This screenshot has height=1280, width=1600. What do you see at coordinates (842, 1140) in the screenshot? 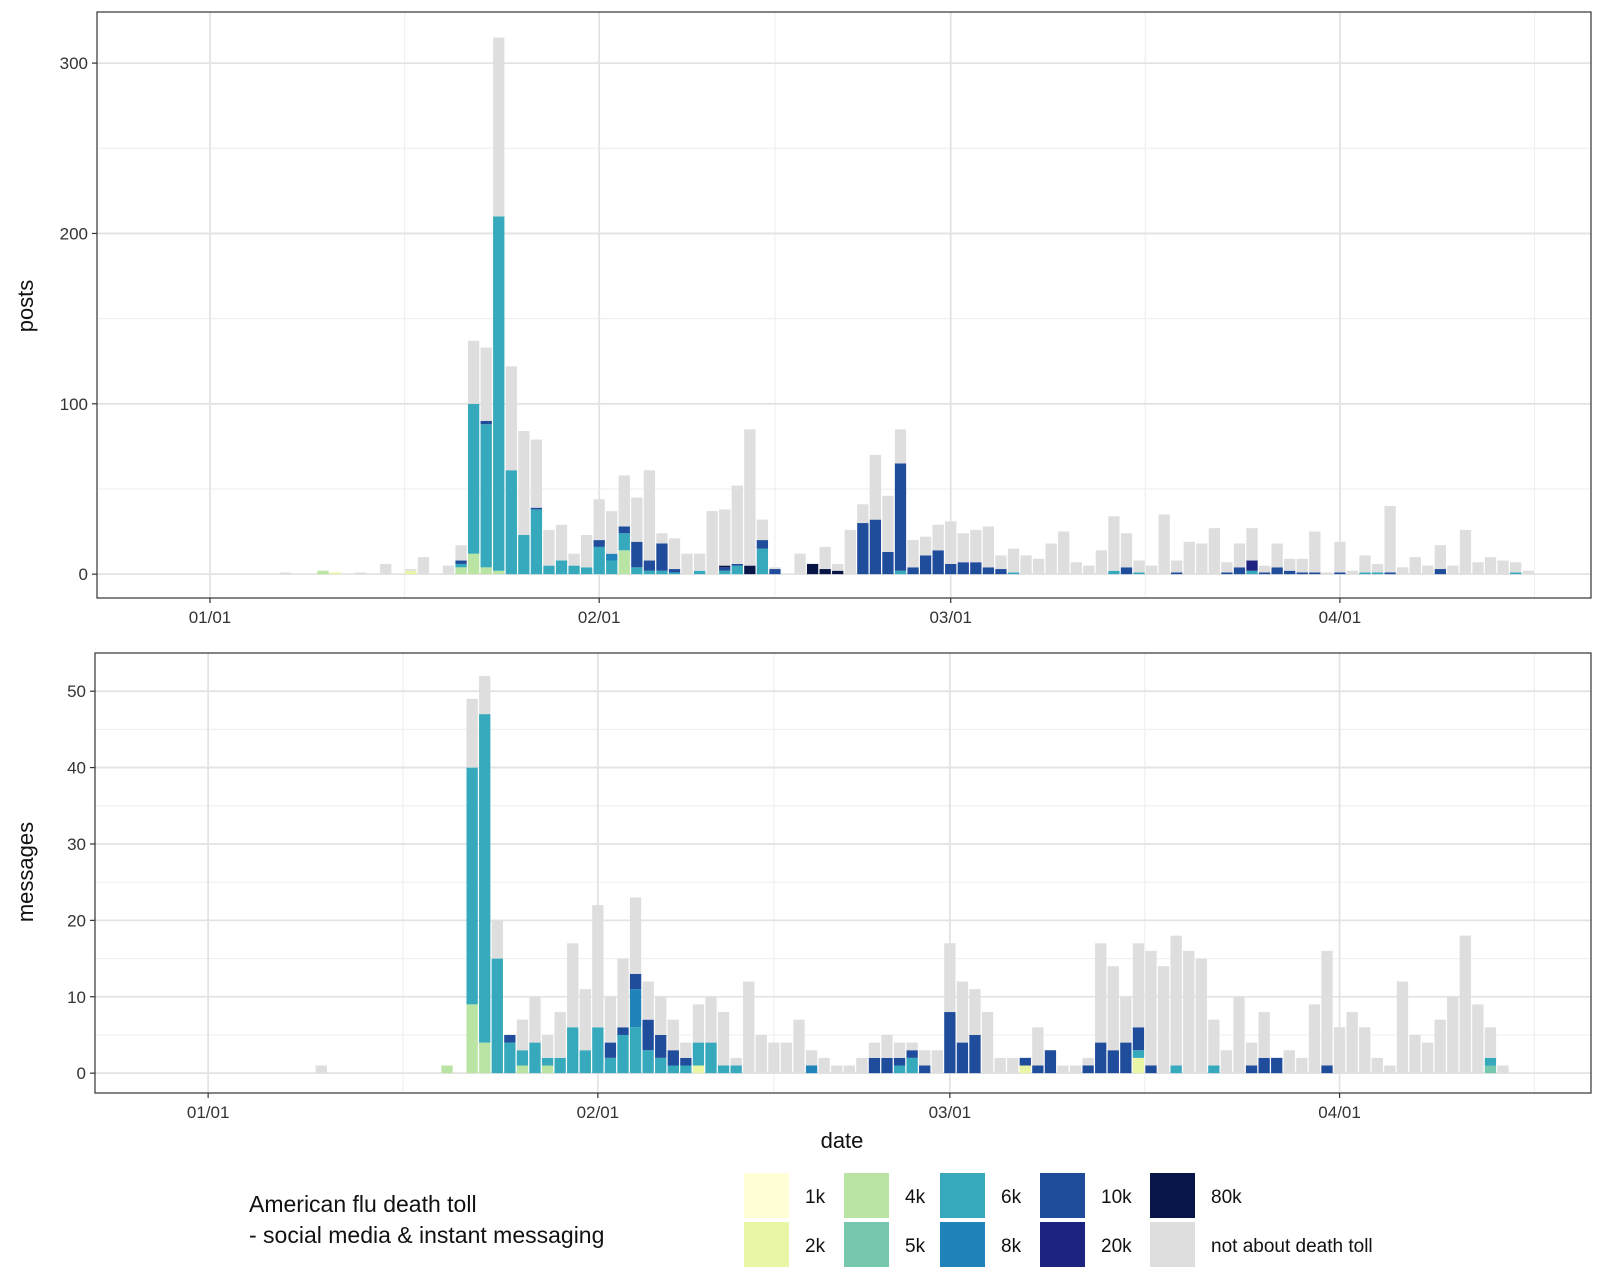
I see `x-axis-title: date` at bounding box center [842, 1140].